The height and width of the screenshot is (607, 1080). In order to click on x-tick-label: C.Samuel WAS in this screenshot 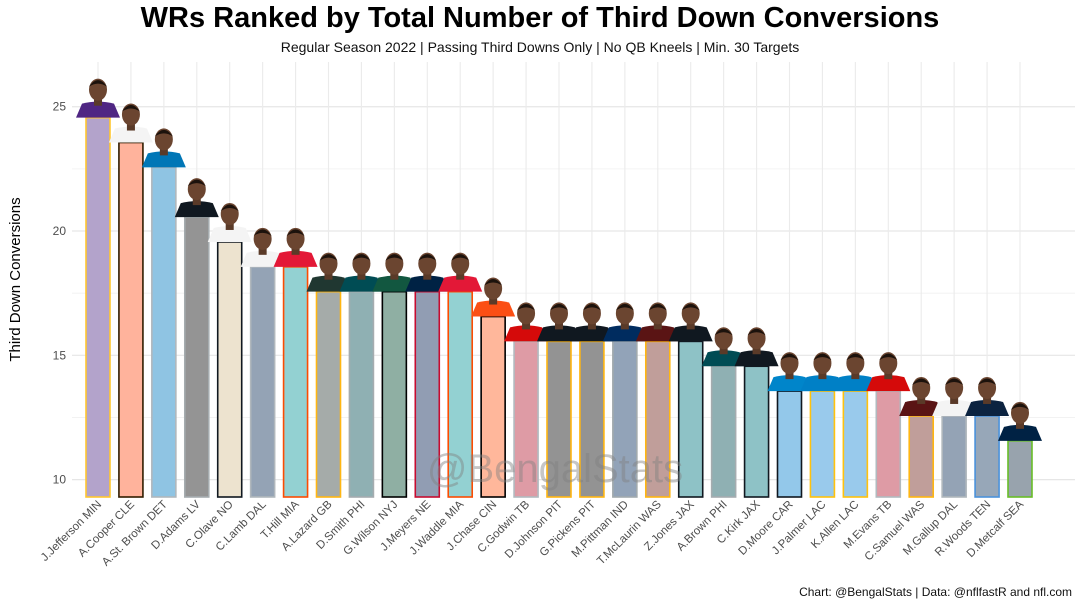, I will do `click(895, 530)`.